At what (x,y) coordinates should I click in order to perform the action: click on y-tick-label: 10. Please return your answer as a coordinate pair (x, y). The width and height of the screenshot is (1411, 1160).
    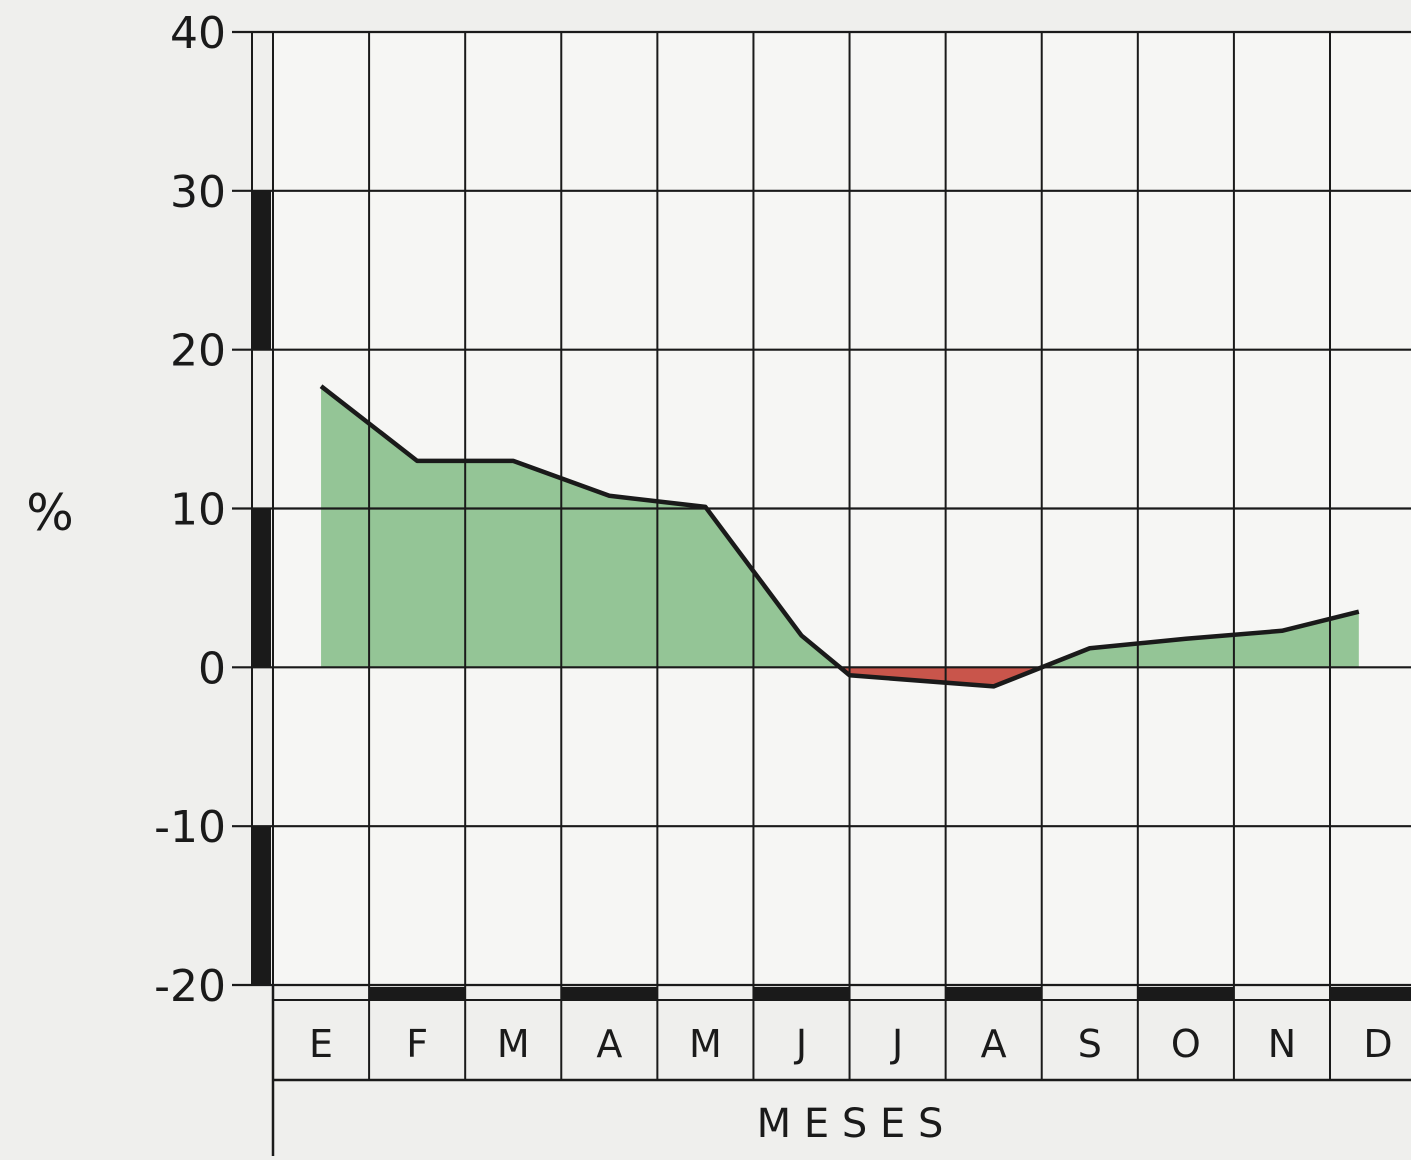
    Looking at the image, I should click on (198, 510).